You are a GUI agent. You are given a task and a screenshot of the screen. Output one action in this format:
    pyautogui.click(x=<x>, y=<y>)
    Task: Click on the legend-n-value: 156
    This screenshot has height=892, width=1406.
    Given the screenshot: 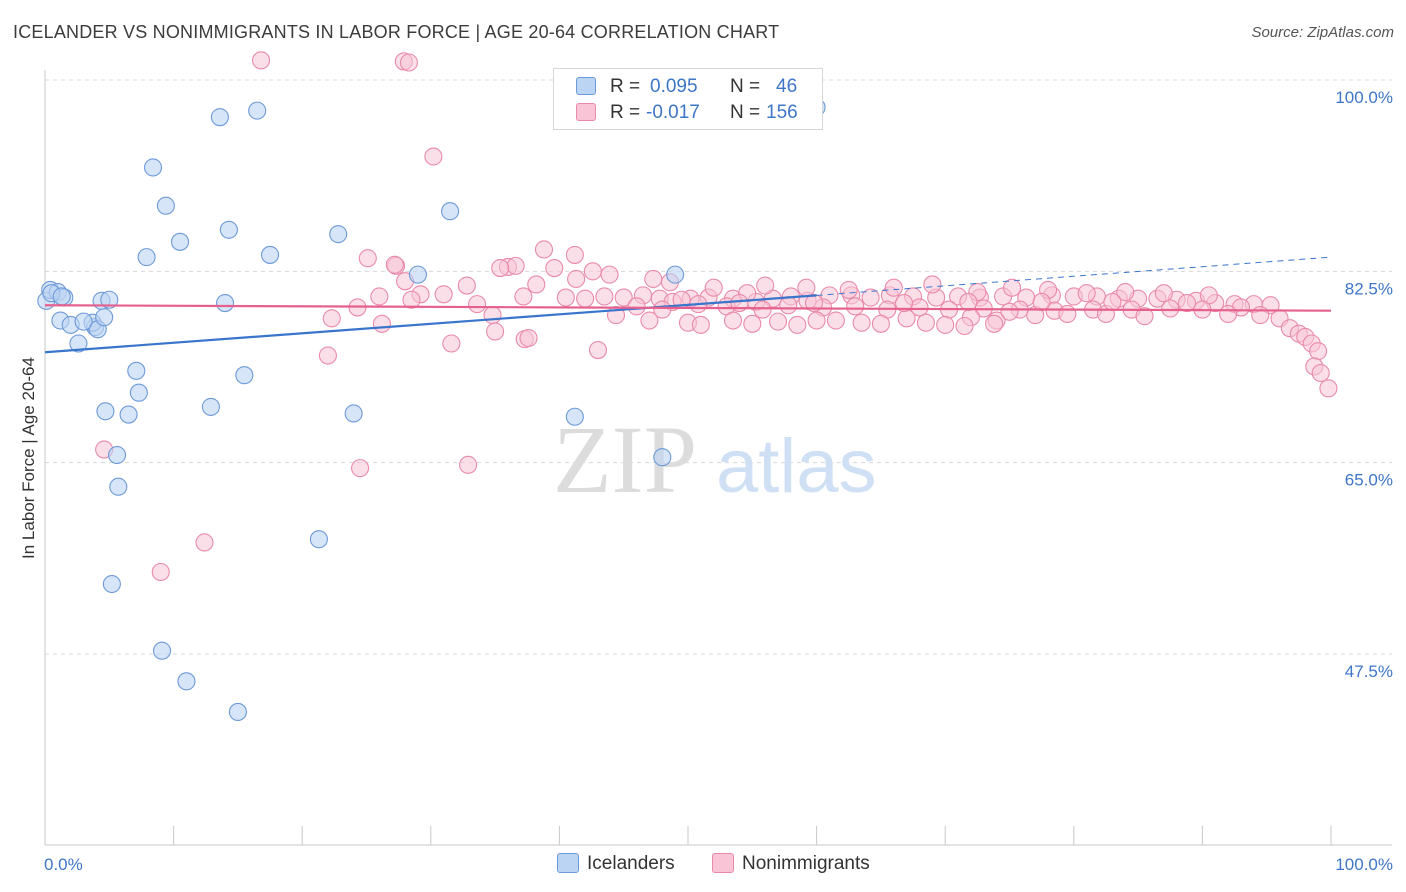 What is the action you would take?
    pyautogui.click(x=782, y=112)
    